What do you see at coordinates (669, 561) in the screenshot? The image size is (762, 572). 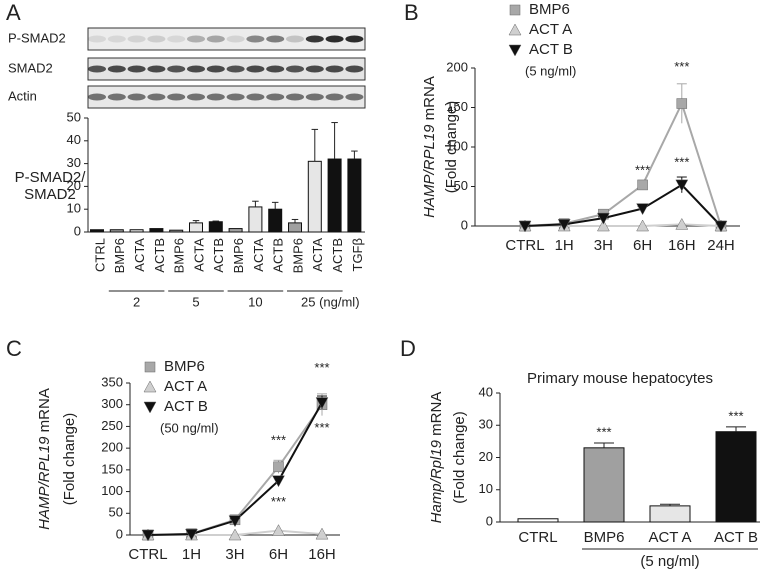 I see `group-label: (5 ng/ml)` at bounding box center [669, 561].